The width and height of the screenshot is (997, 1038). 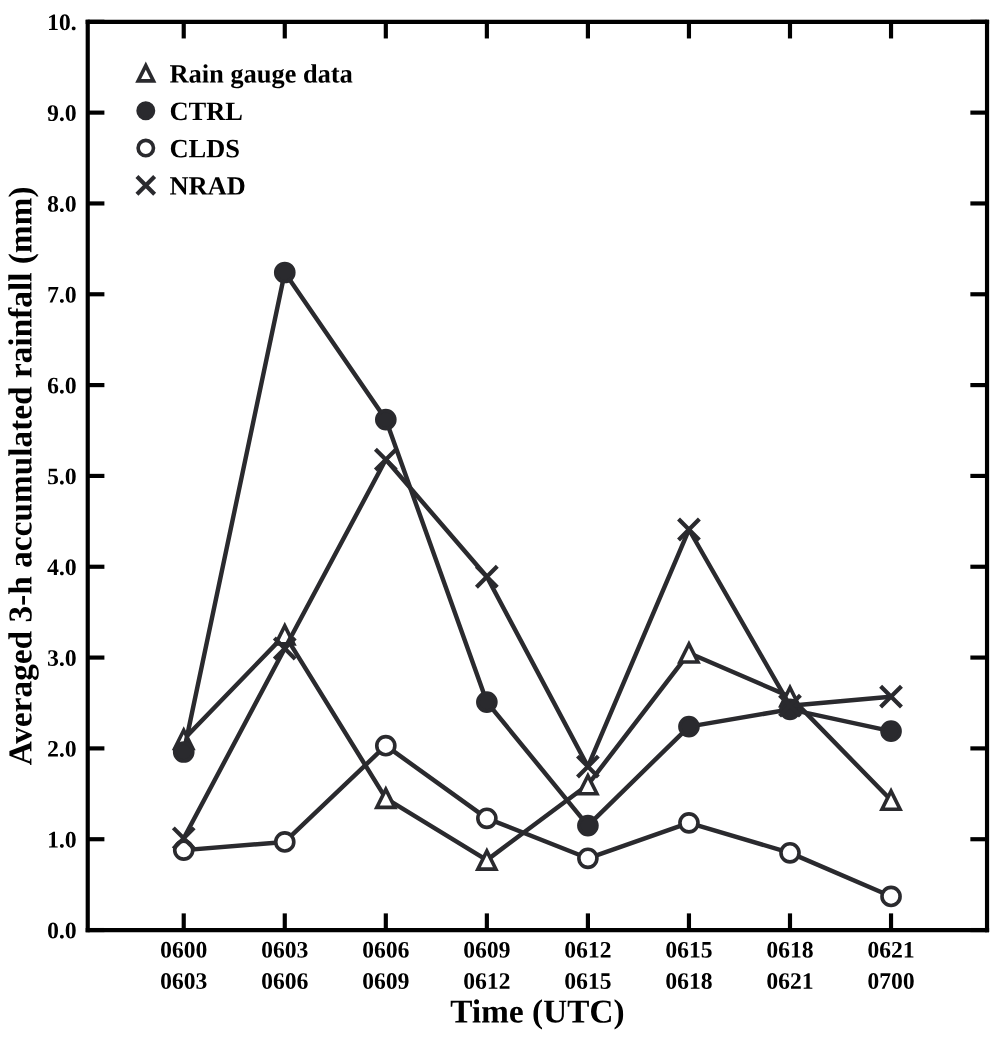 What do you see at coordinates (61, 385) in the screenshot?
I see `y-tick-label: 6.0` at bounding box center [61, 385].